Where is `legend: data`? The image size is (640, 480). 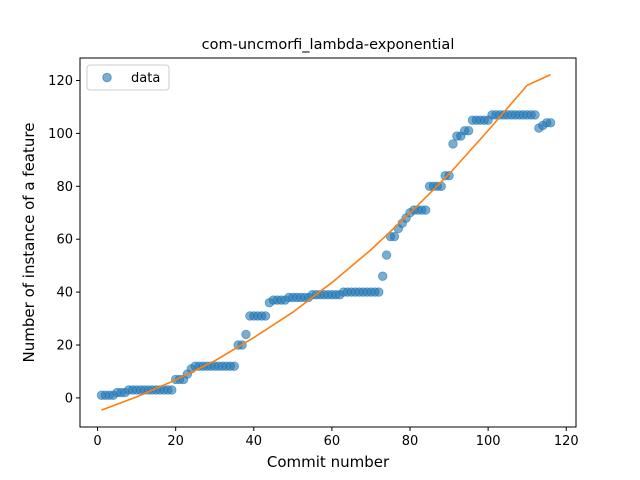 legend: data is located at coordinates (128, 77).